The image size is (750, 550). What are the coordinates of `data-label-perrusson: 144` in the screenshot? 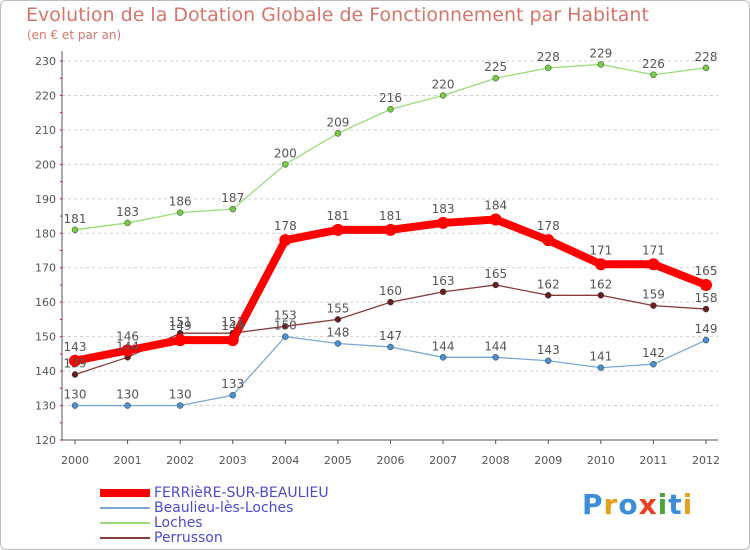 It's located at (127, 346).